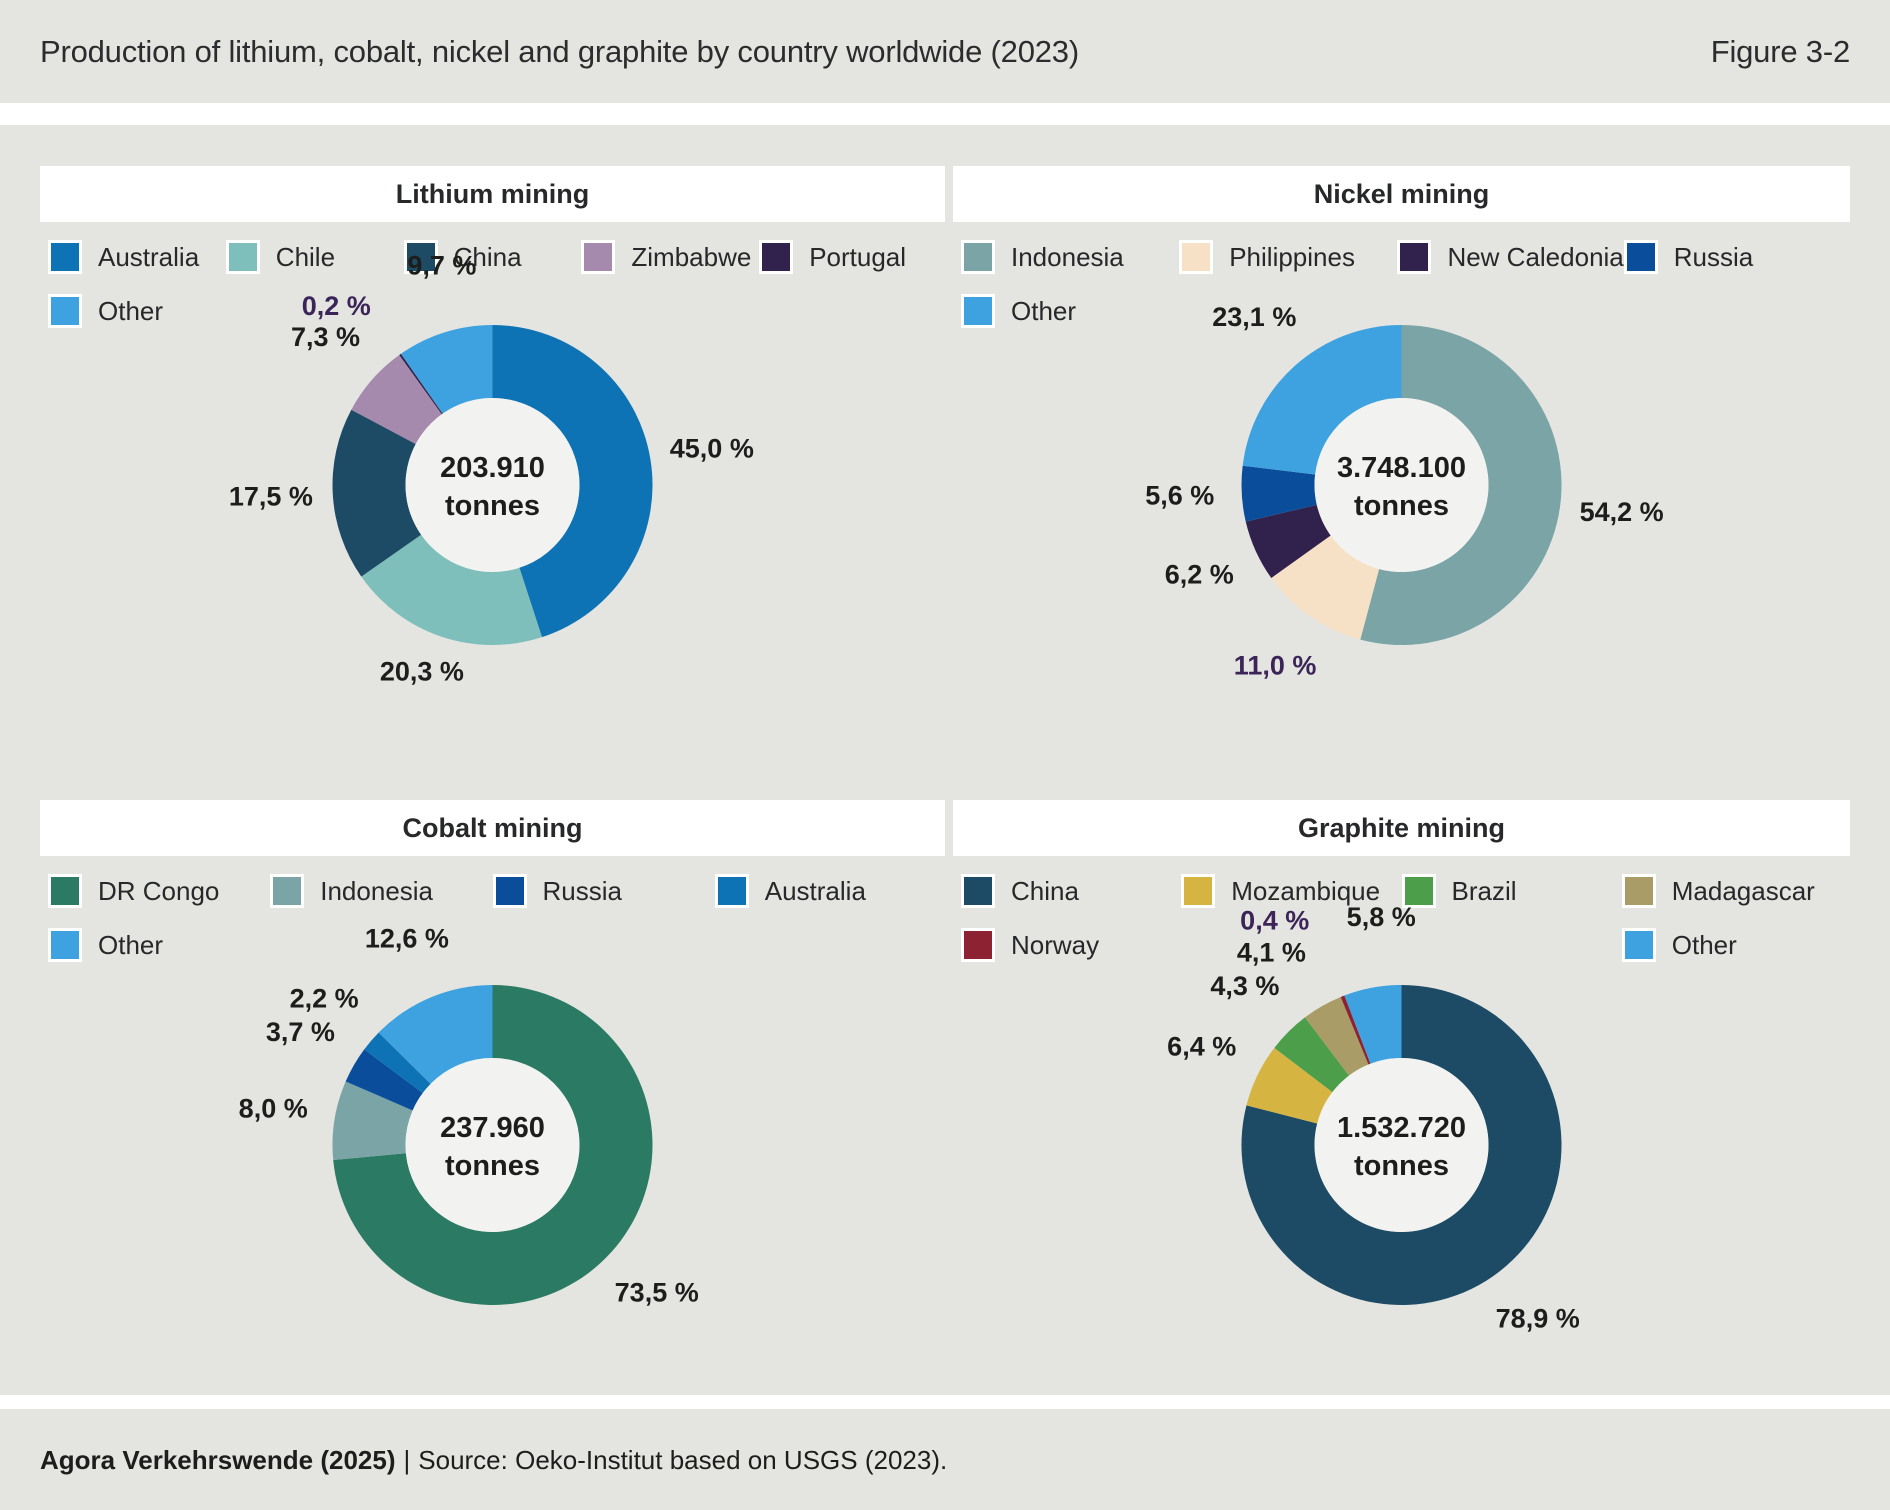  What do you see at coordinates (421, 384) in the screenshot?
I see `donut-slice-lithium-portugal` at bounding box center [421, 384].